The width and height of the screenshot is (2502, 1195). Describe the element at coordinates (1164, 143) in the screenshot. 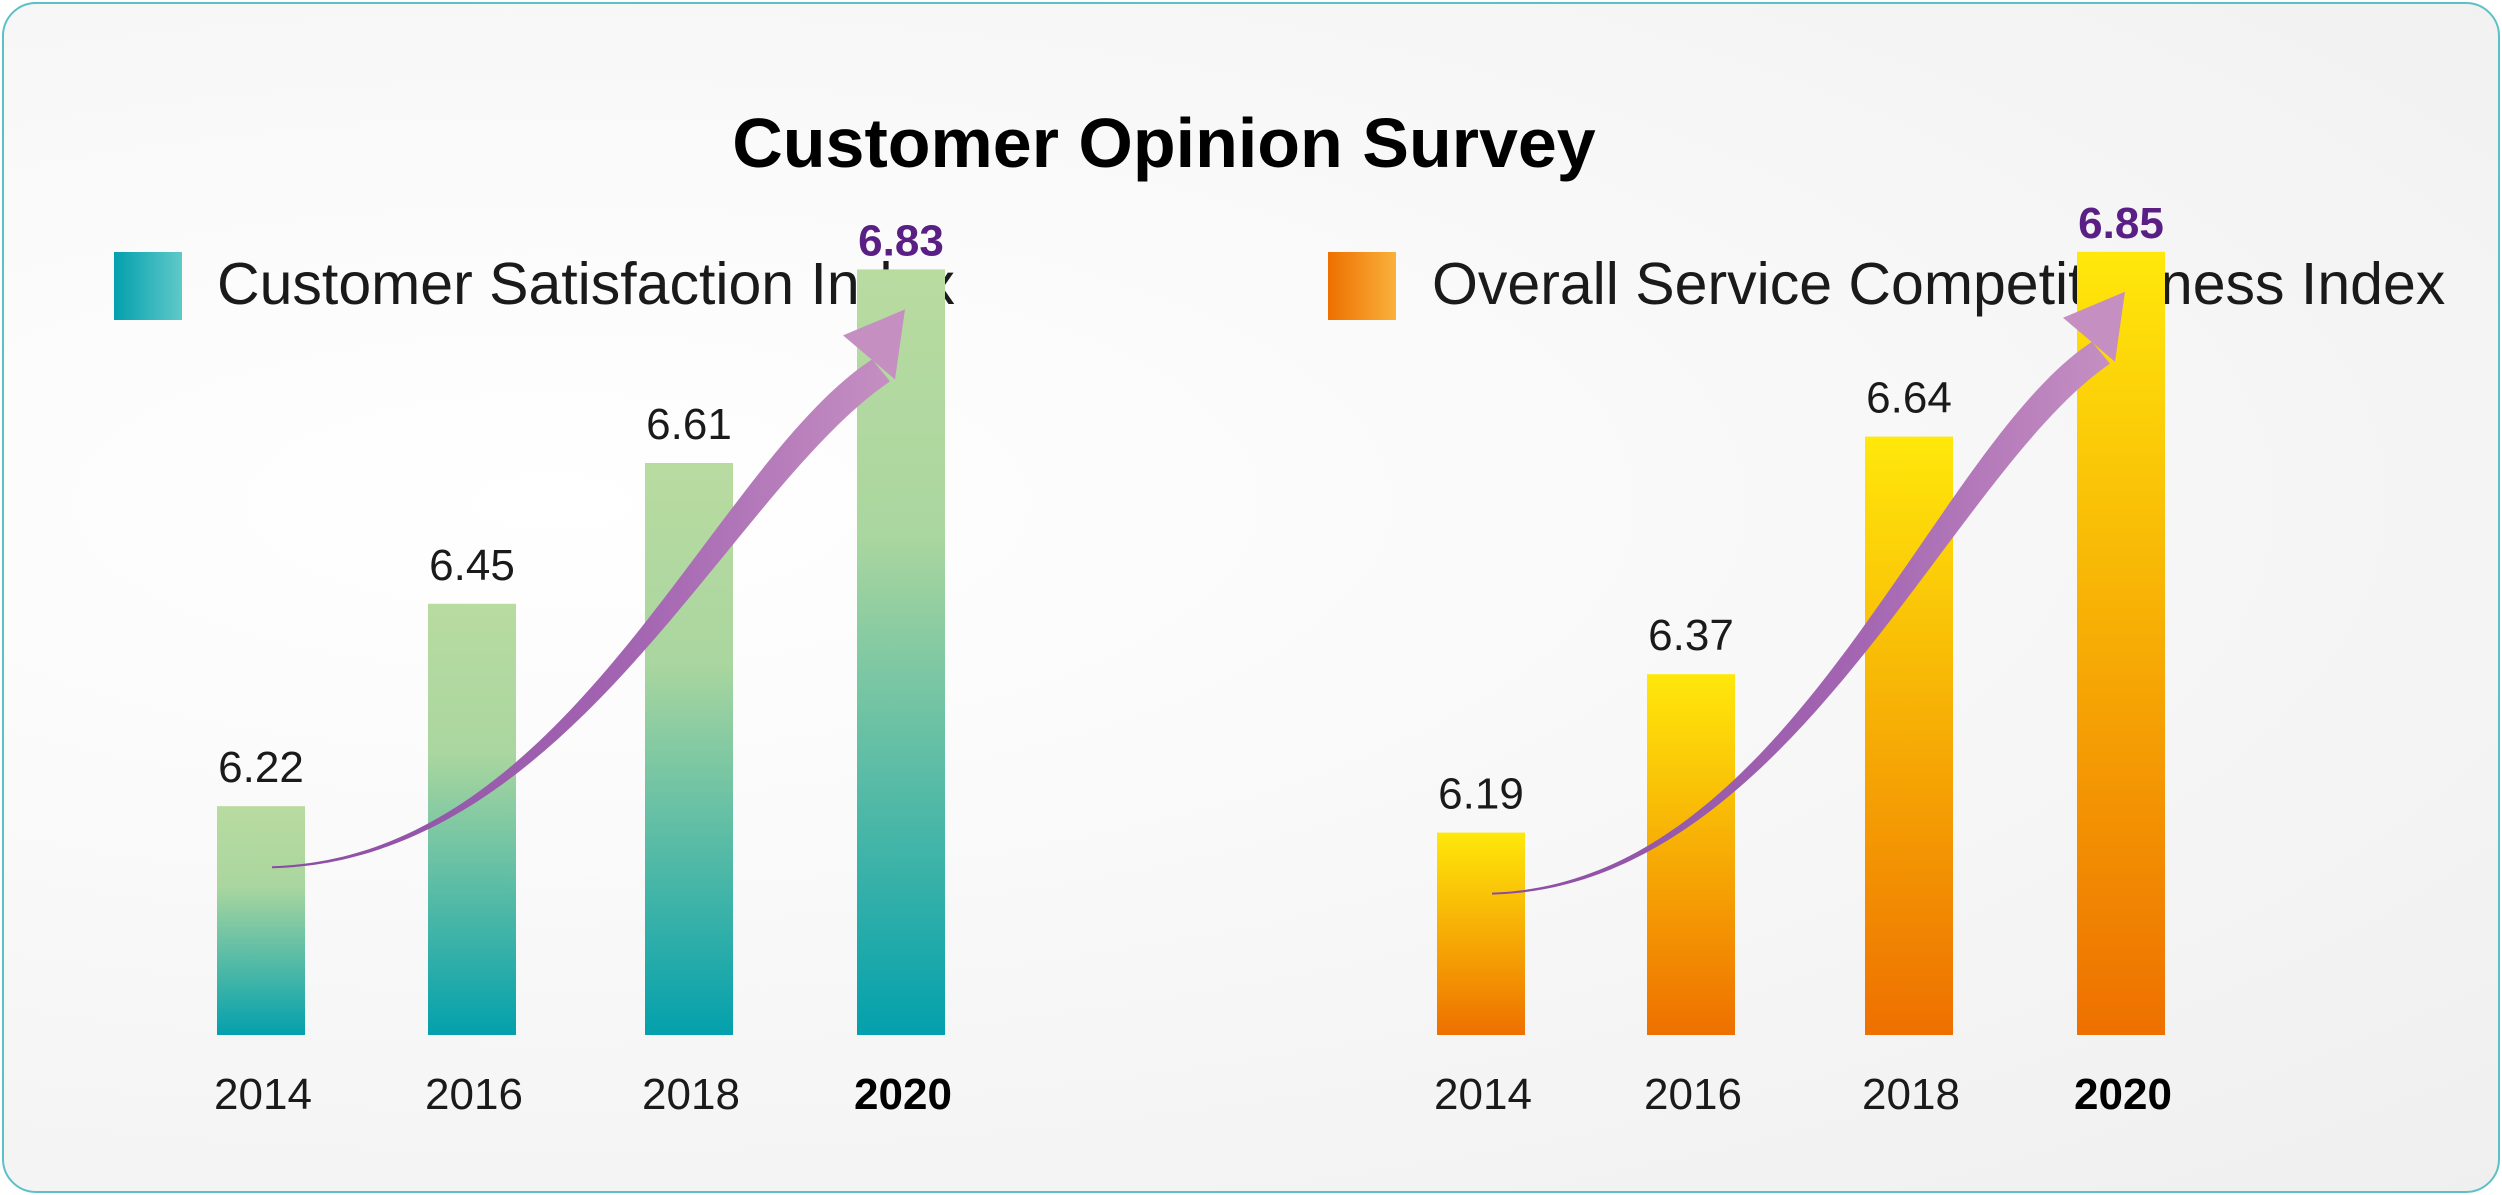

I see `chart-title: Customer Opinion Survey` at that location.